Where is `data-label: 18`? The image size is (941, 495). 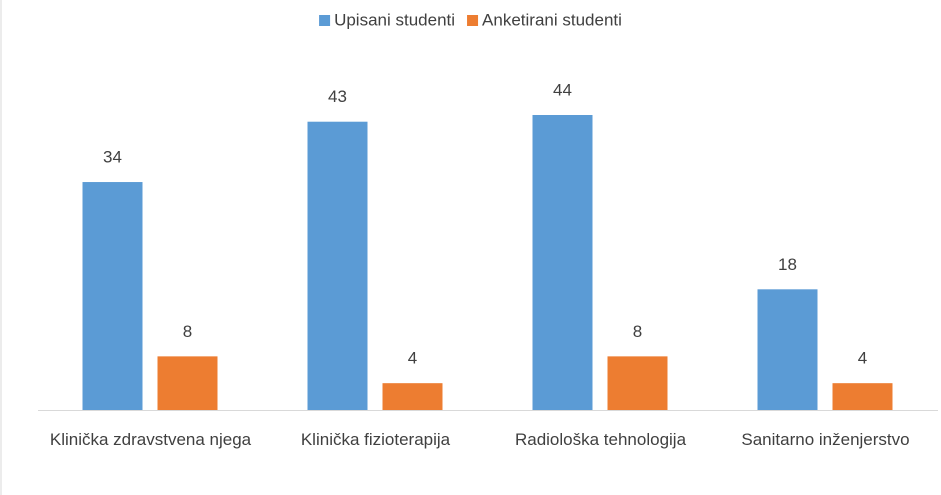 data-label: 18 is located at coordinates (787, 264).